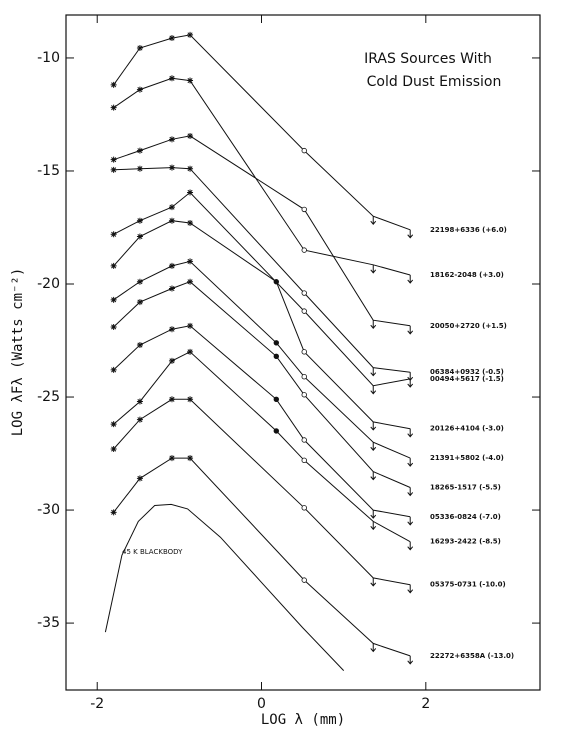 The width and height of the screenshot is (570, 745). Describe the element at coordinates (468, 230) in the screenshot. I see `series-label: 22198+6336 (+6.0)` at that location.